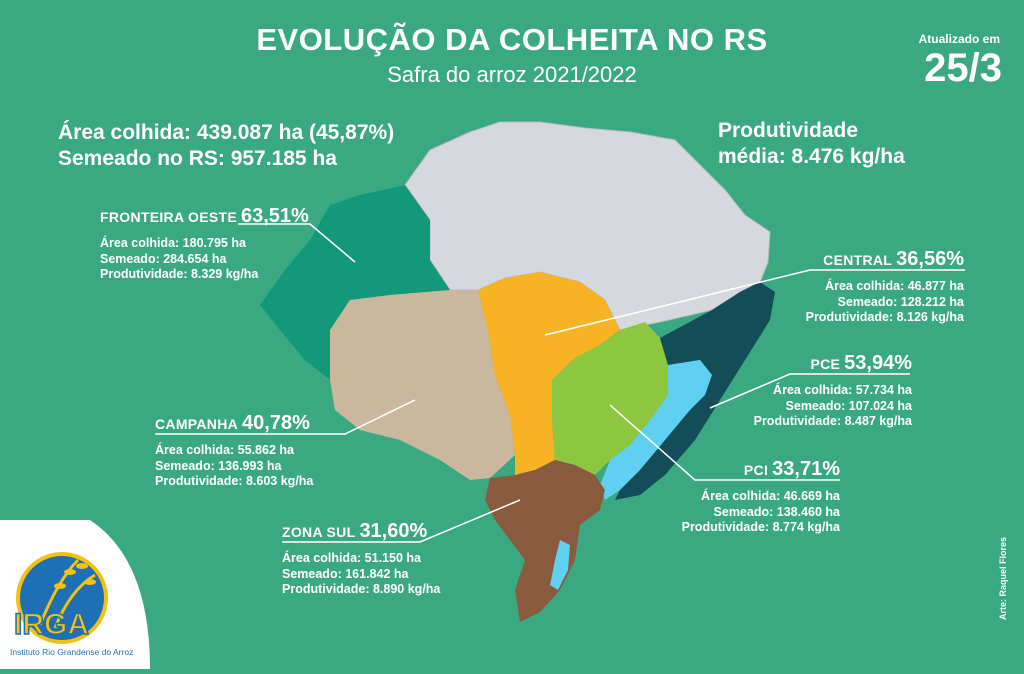 This screenshot has width=1024, height=674. Describe the element at coordinates (825, 364) in the screenshot. I see `region-name: PCE` at that location.